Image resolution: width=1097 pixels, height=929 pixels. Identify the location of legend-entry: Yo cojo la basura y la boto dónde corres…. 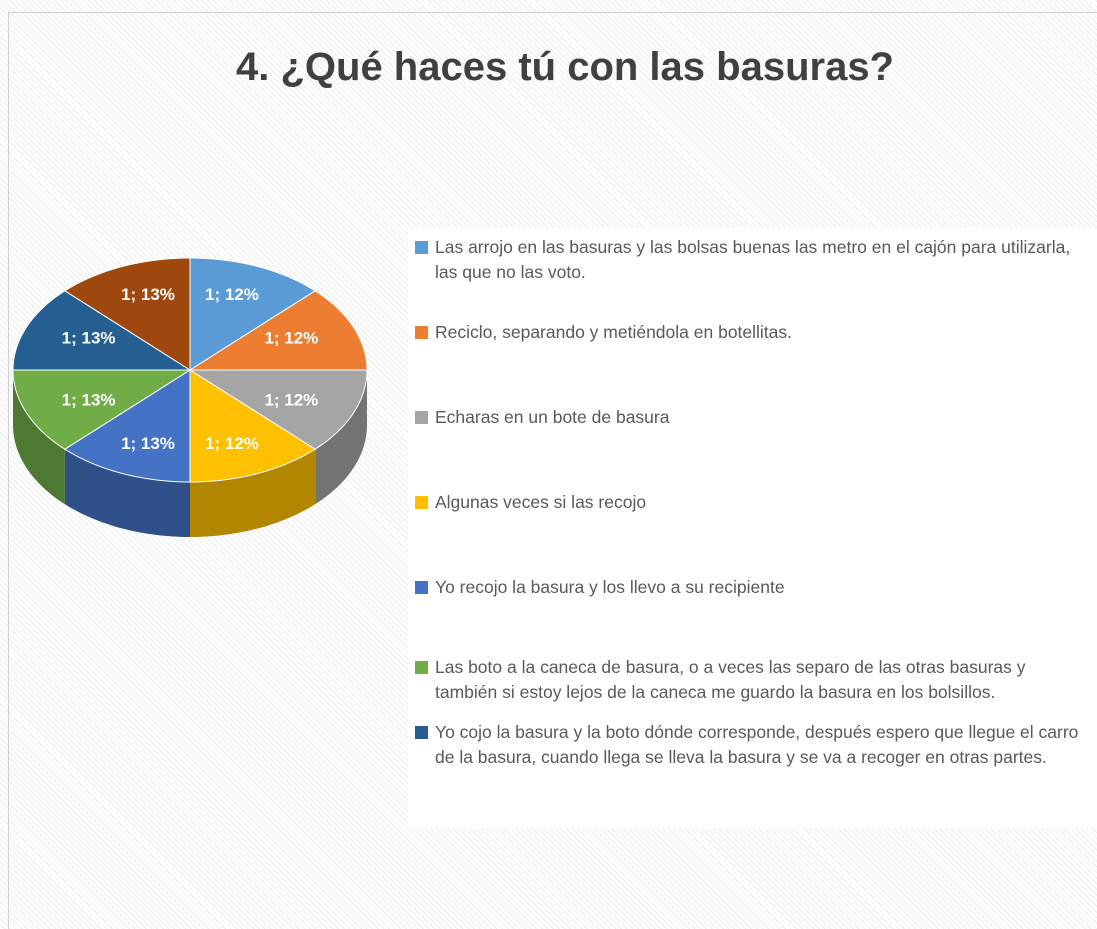
(750, 745).